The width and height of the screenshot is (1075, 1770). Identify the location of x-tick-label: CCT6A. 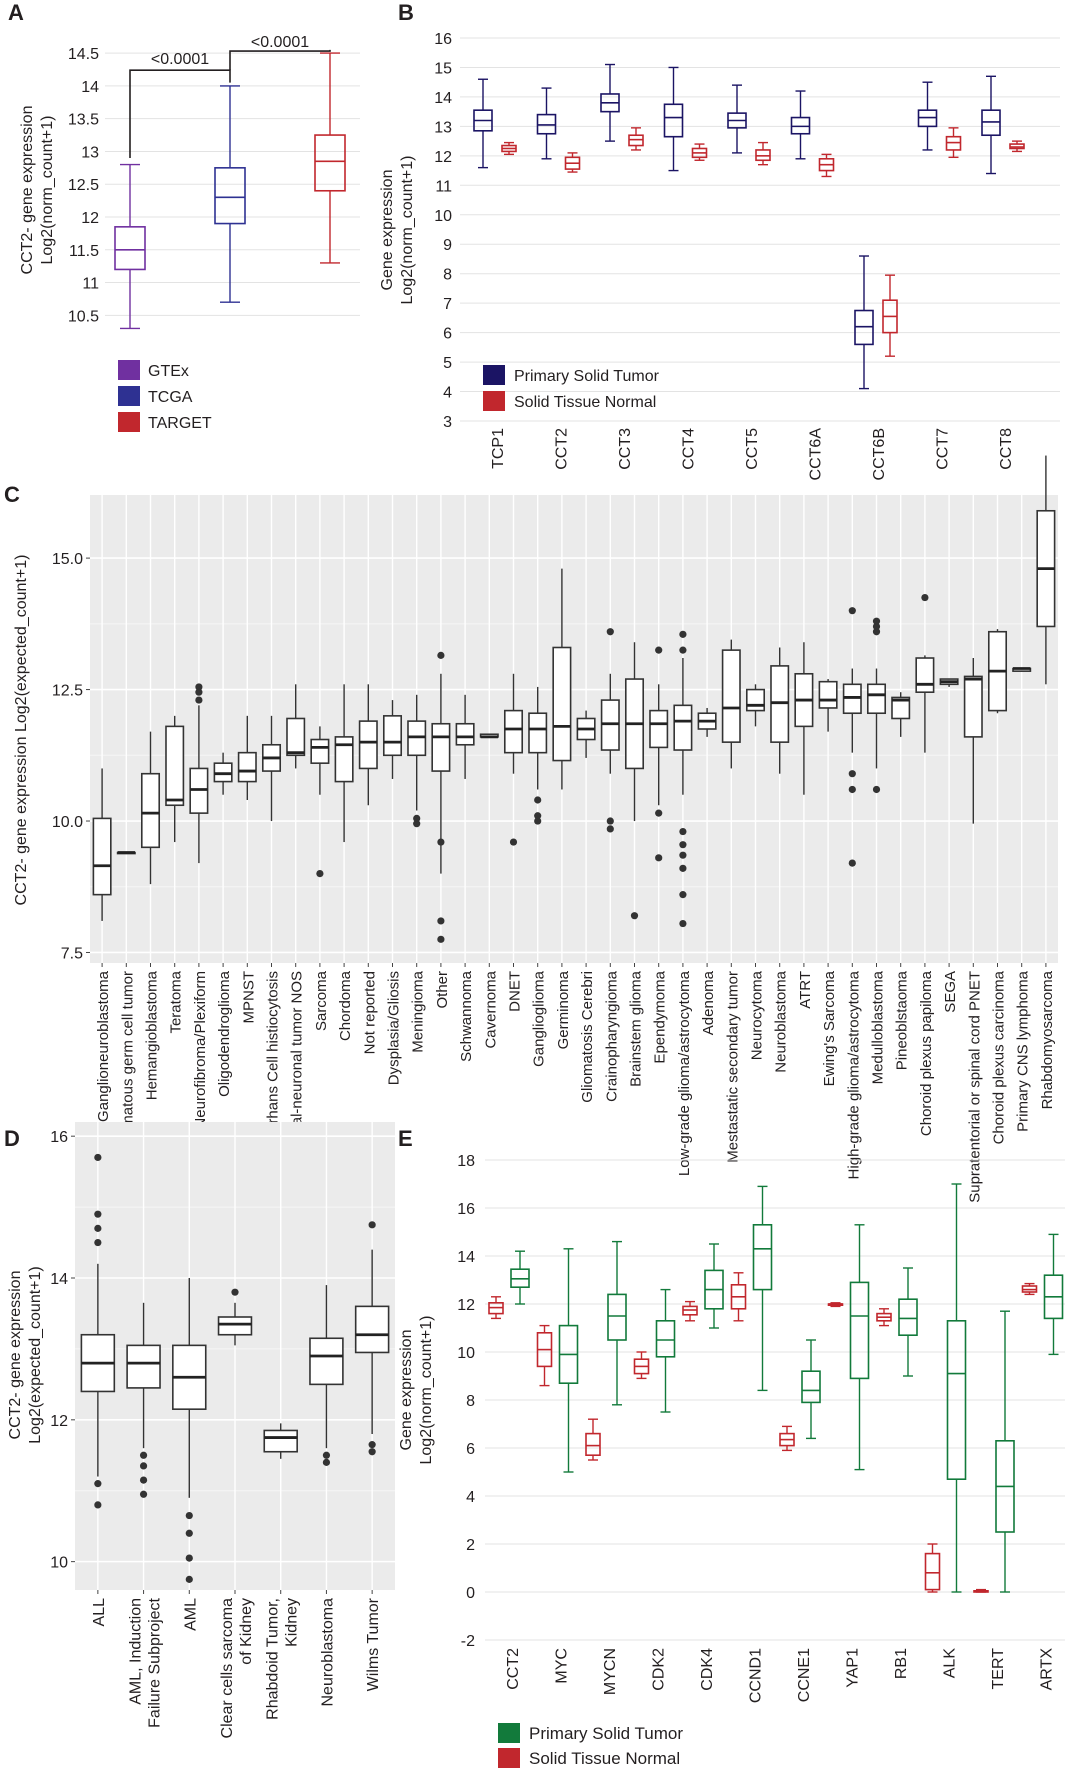
(816, 454).